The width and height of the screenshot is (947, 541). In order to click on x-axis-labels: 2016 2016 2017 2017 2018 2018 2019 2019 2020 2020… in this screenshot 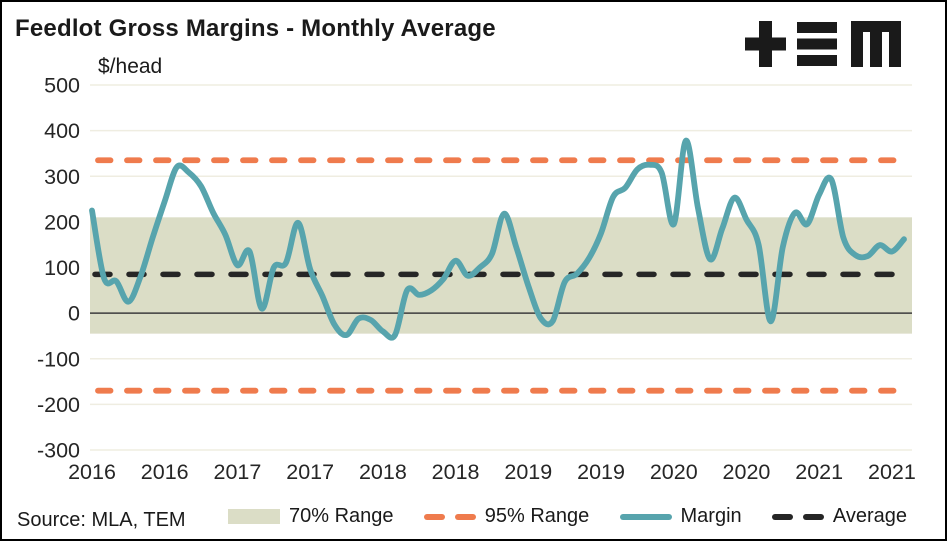, I will do `click(492, 472)`.